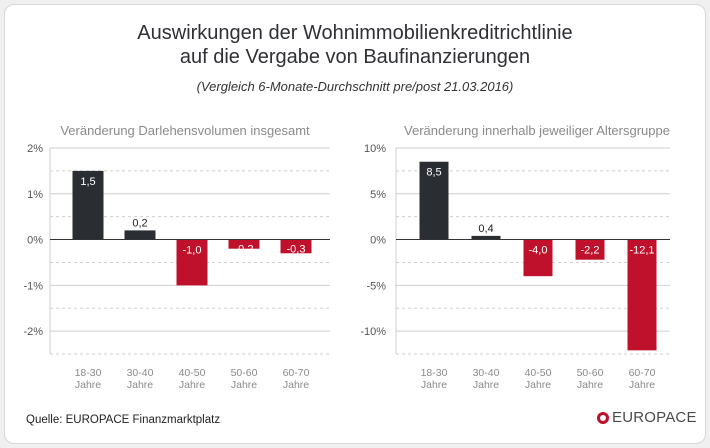  I want to click on chart-title: Veränderung Darlehensvolumen insgesamt, so click(185, 130).